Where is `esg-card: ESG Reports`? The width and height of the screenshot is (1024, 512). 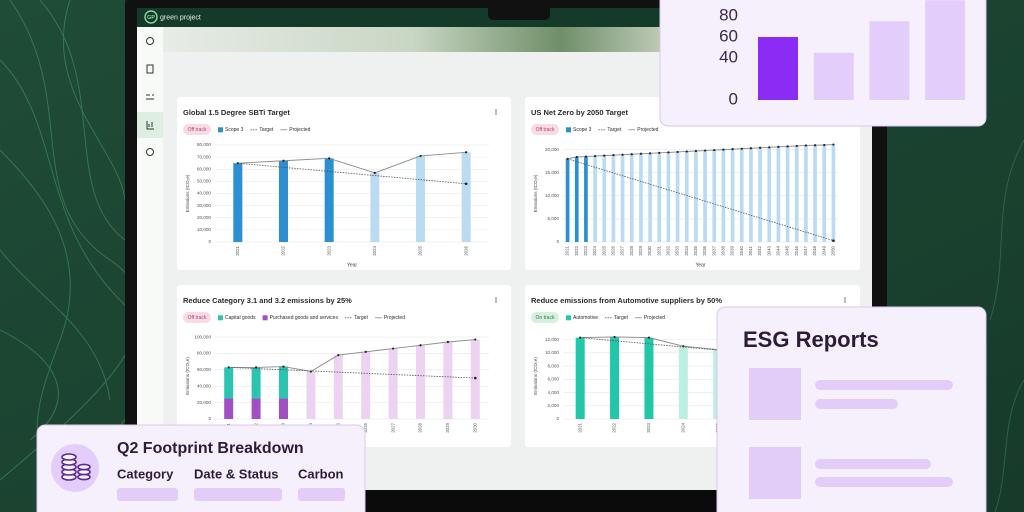 esg-card: ESG Reports is located at coordinates (851, 409).